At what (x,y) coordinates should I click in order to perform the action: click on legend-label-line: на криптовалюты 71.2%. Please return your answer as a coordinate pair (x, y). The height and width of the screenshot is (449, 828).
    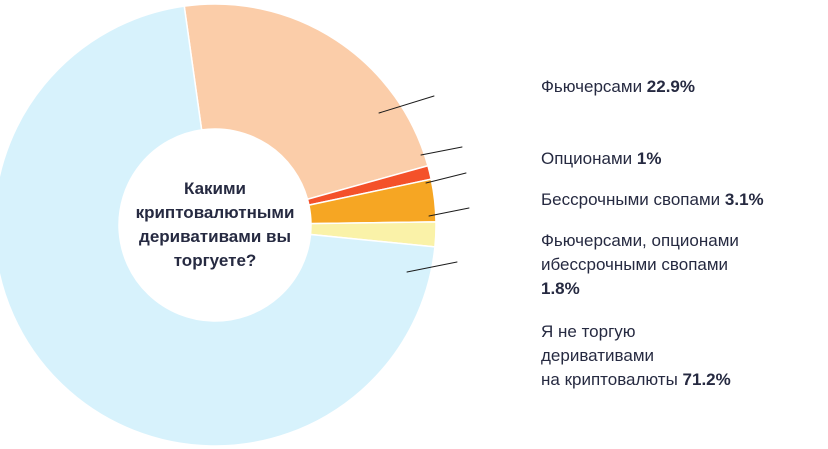
    Looking at the image, I should click on (636, 379).